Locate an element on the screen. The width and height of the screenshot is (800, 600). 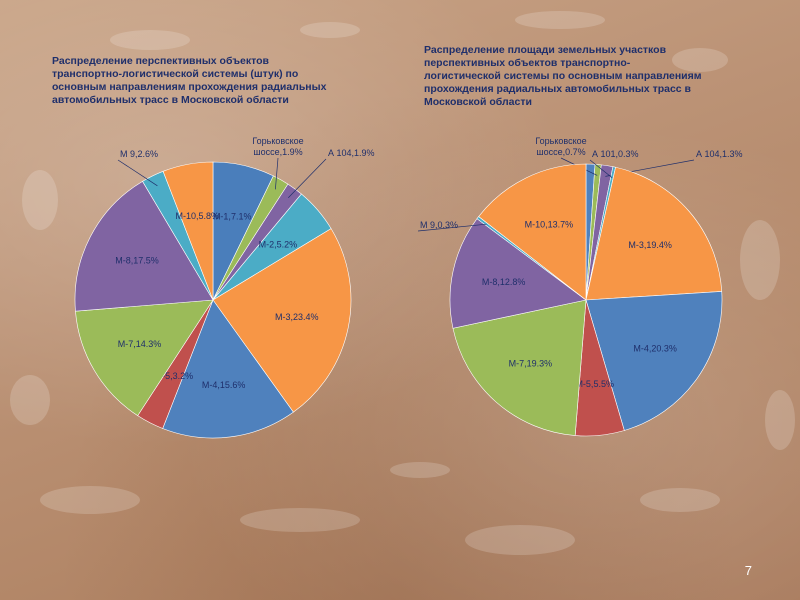
data-label-м-3: М-3,23.4% is located at coordinates (297, 317).